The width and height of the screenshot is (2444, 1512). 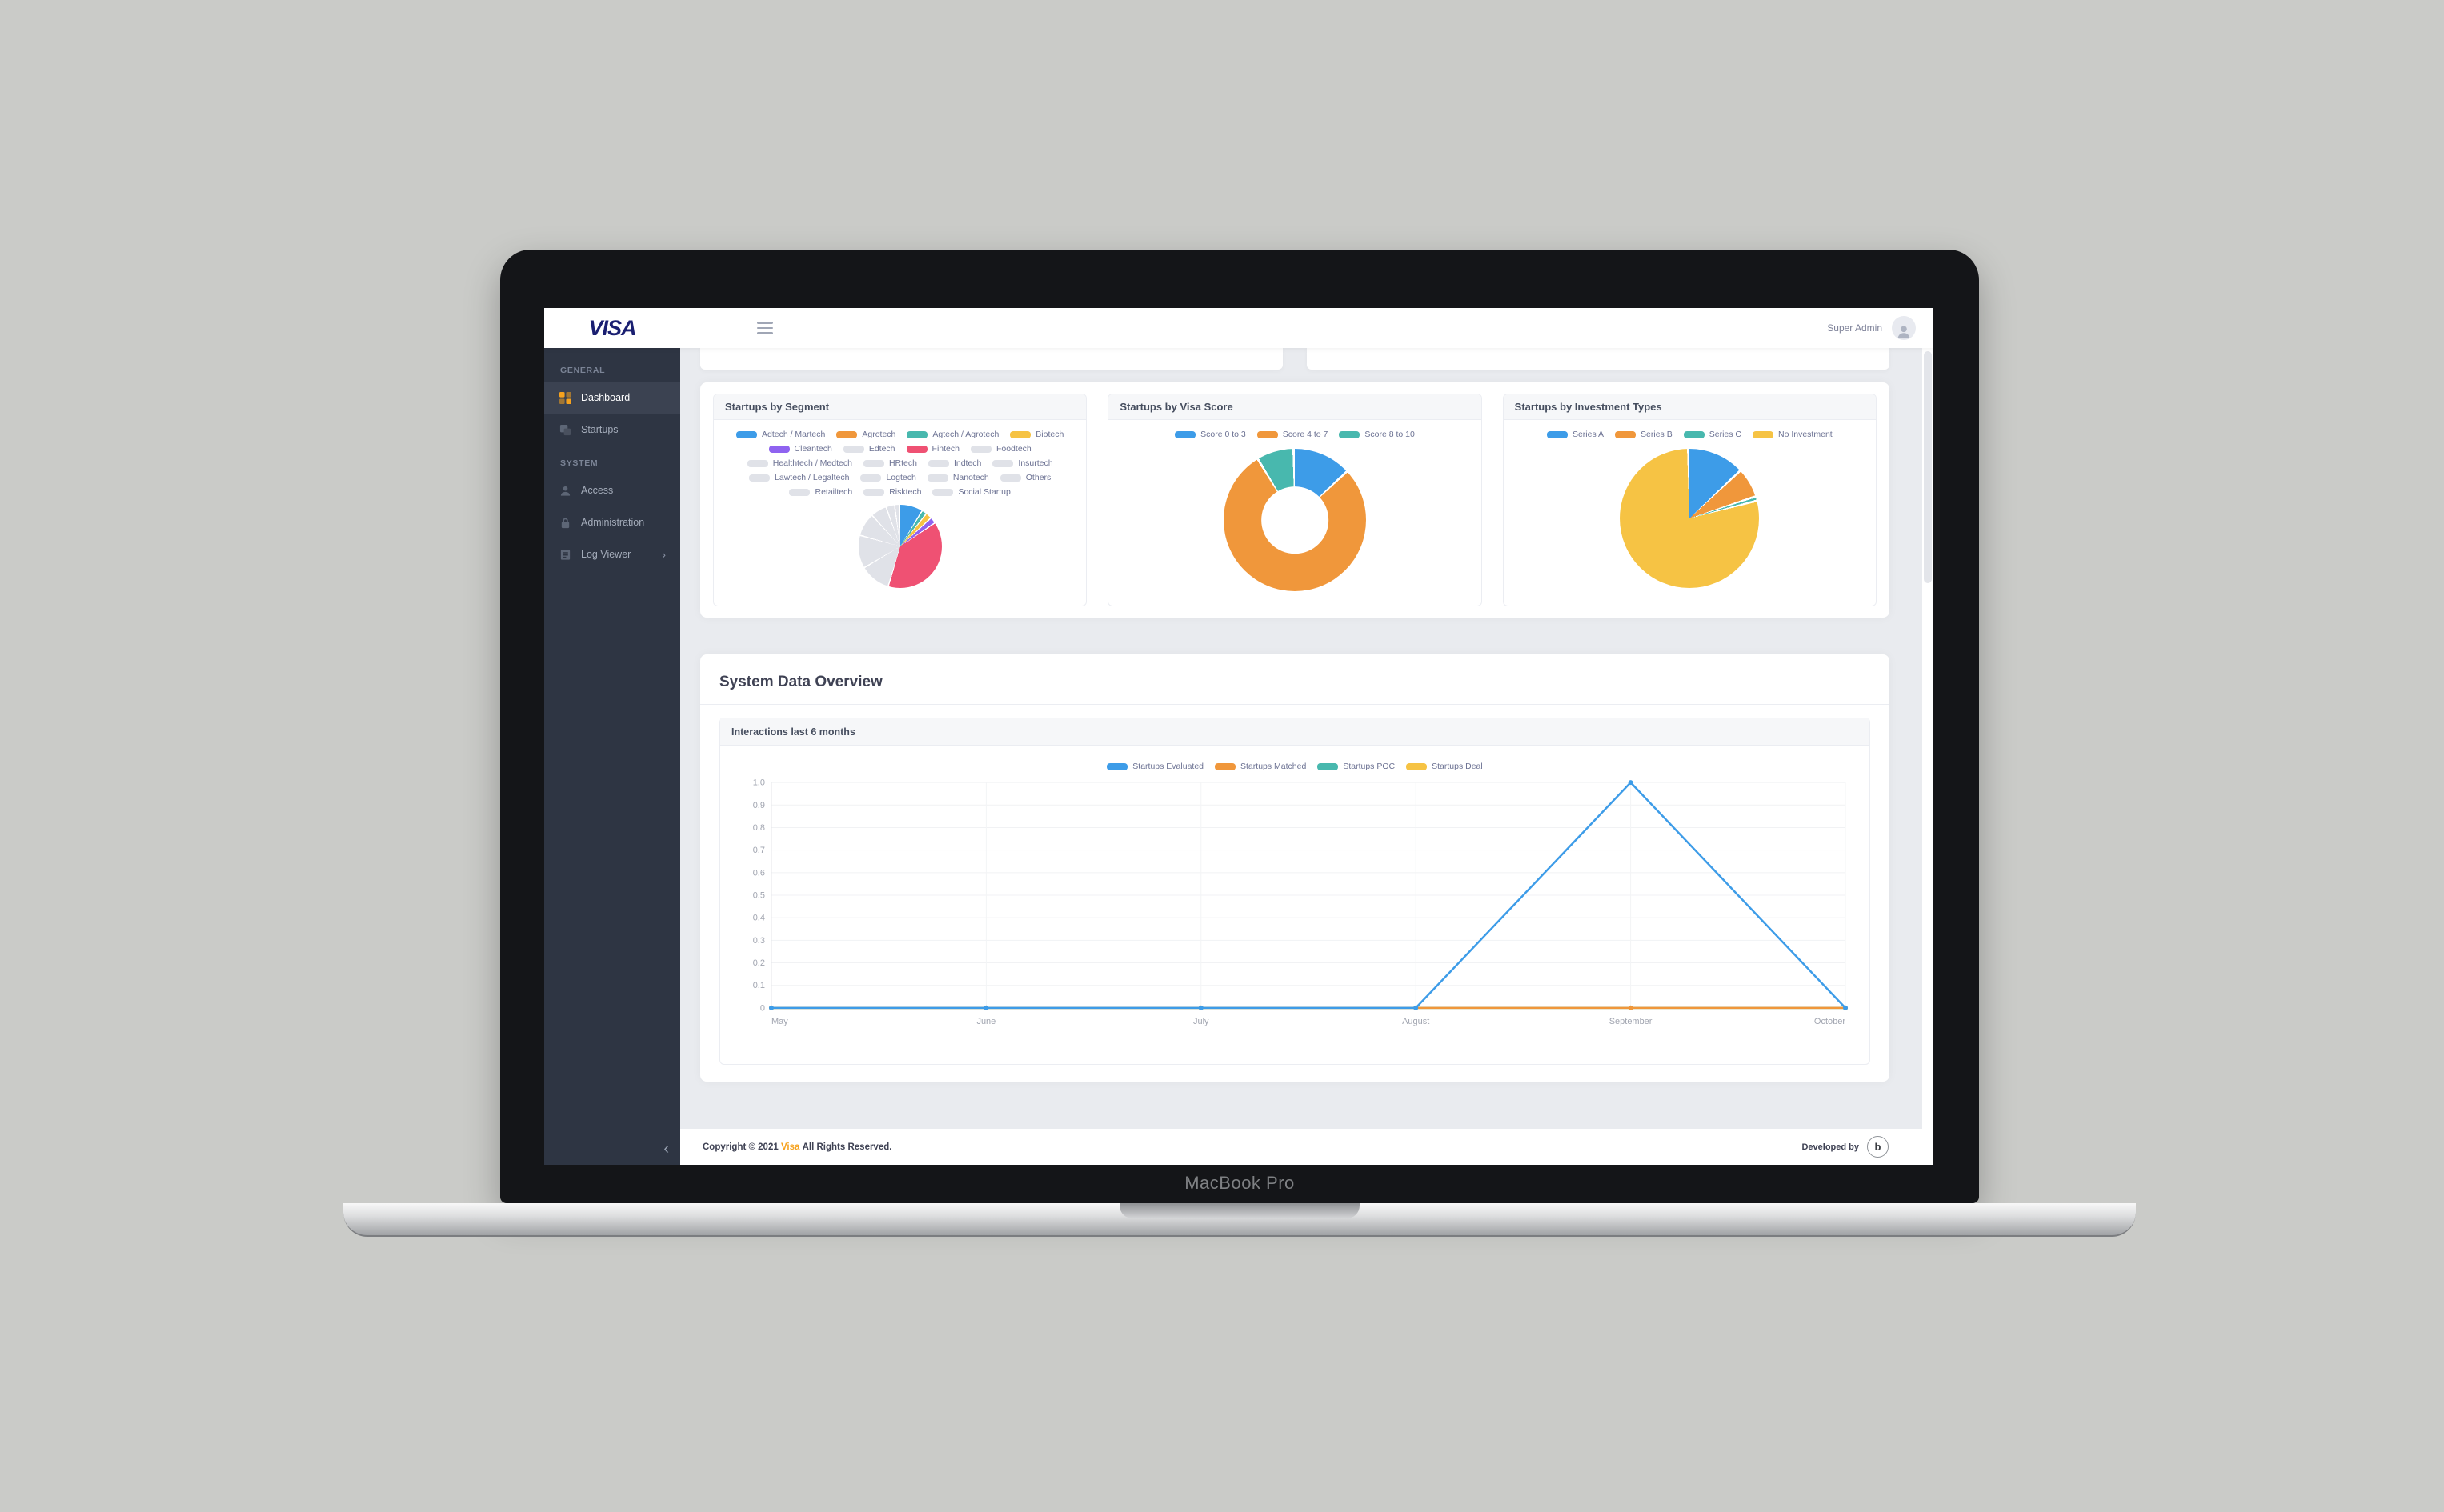 What do you see at coordinates (1240, 1210) in the screenshot?
I see `macbook-base-notch` at bounding box center [1240, 1210].